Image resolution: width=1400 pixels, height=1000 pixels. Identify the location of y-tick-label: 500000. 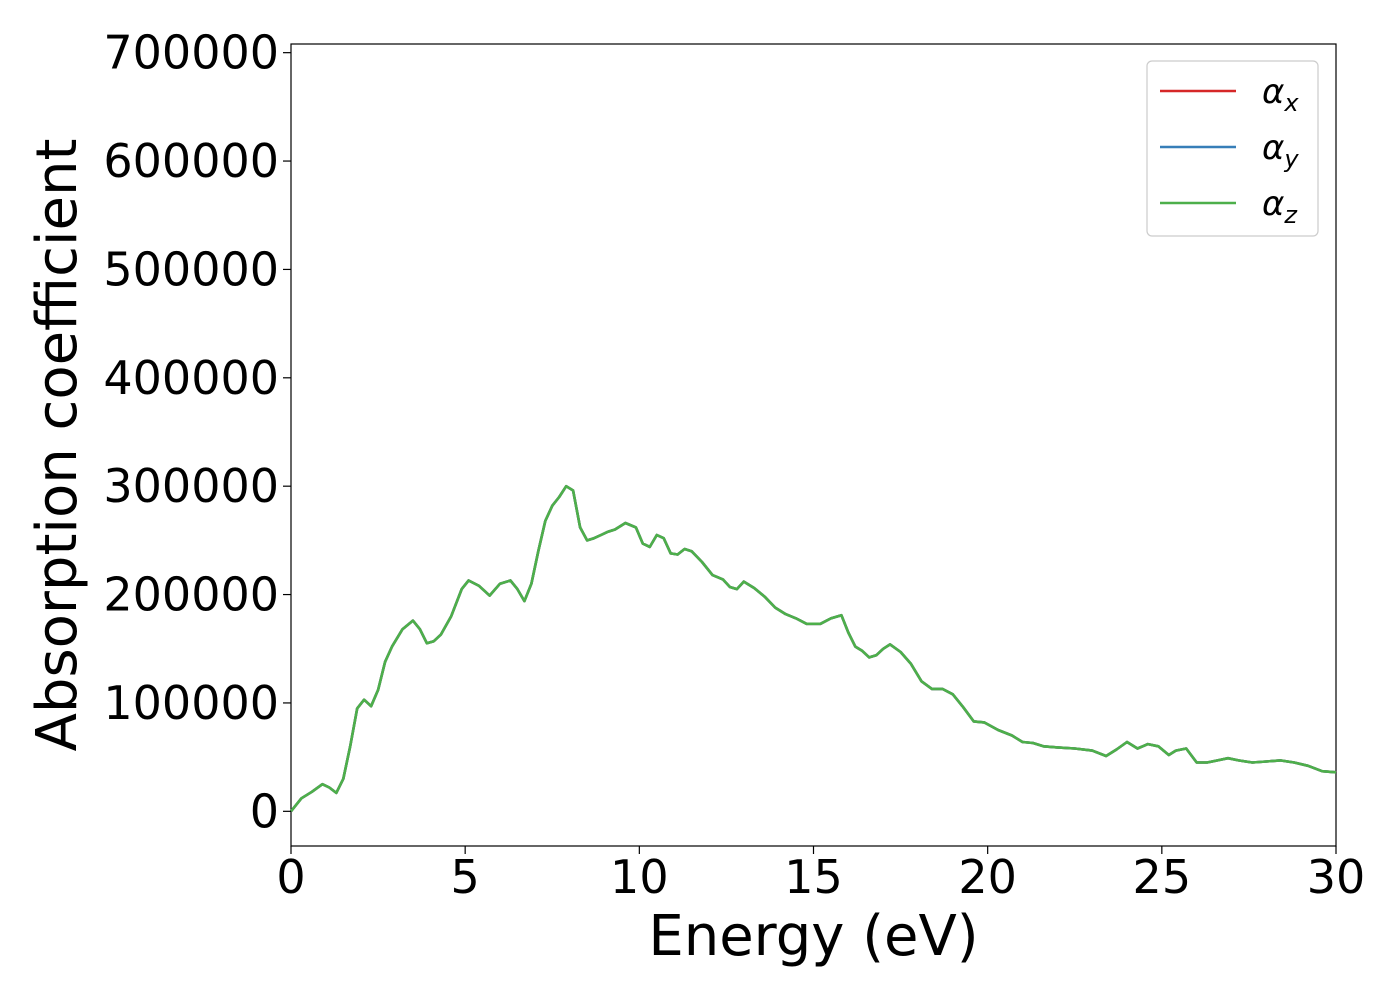
(191, 269).